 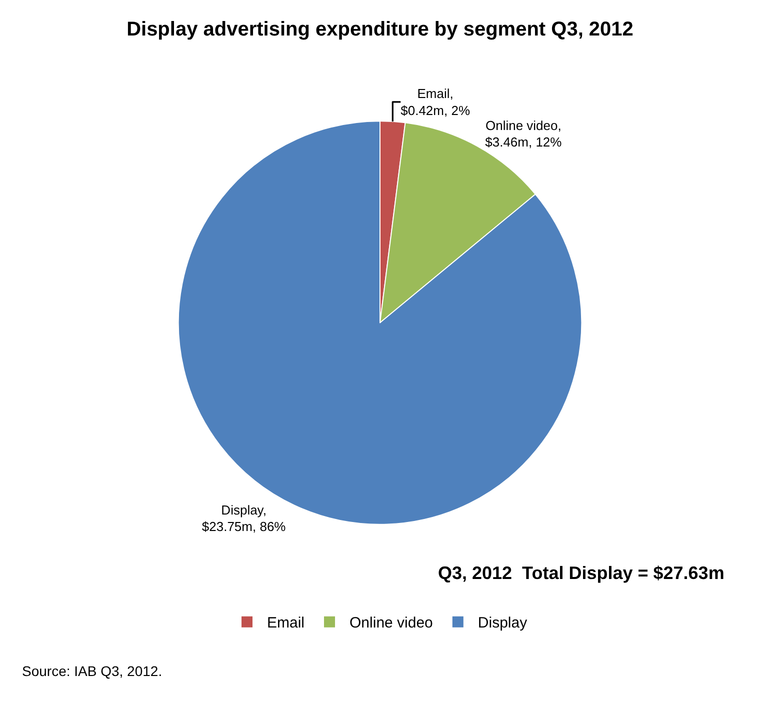 I want to click on data-label: Online video, $3.46m, 12%, so click(x=523, y=134).